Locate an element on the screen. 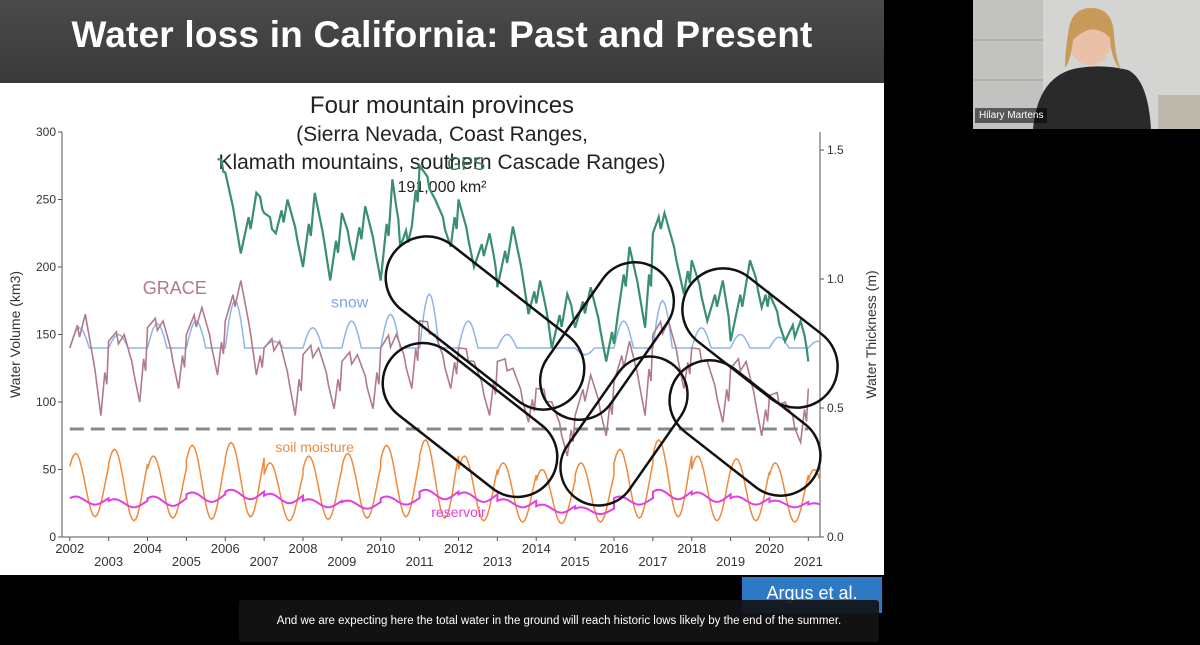 The height and width of the screenshot is (645, 1200). y-tick-label: 100 is located at coordinates (46, 402).